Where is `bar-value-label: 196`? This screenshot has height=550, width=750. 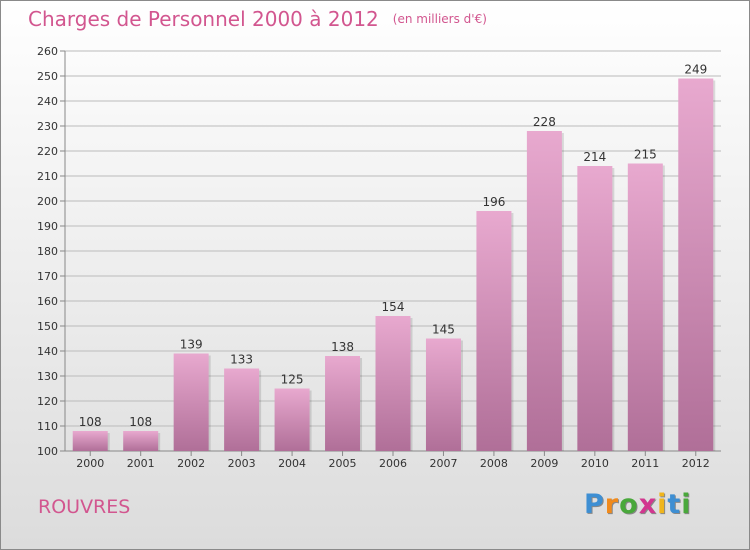
bar-value-label: 196 is located at coordinates (493, 202).